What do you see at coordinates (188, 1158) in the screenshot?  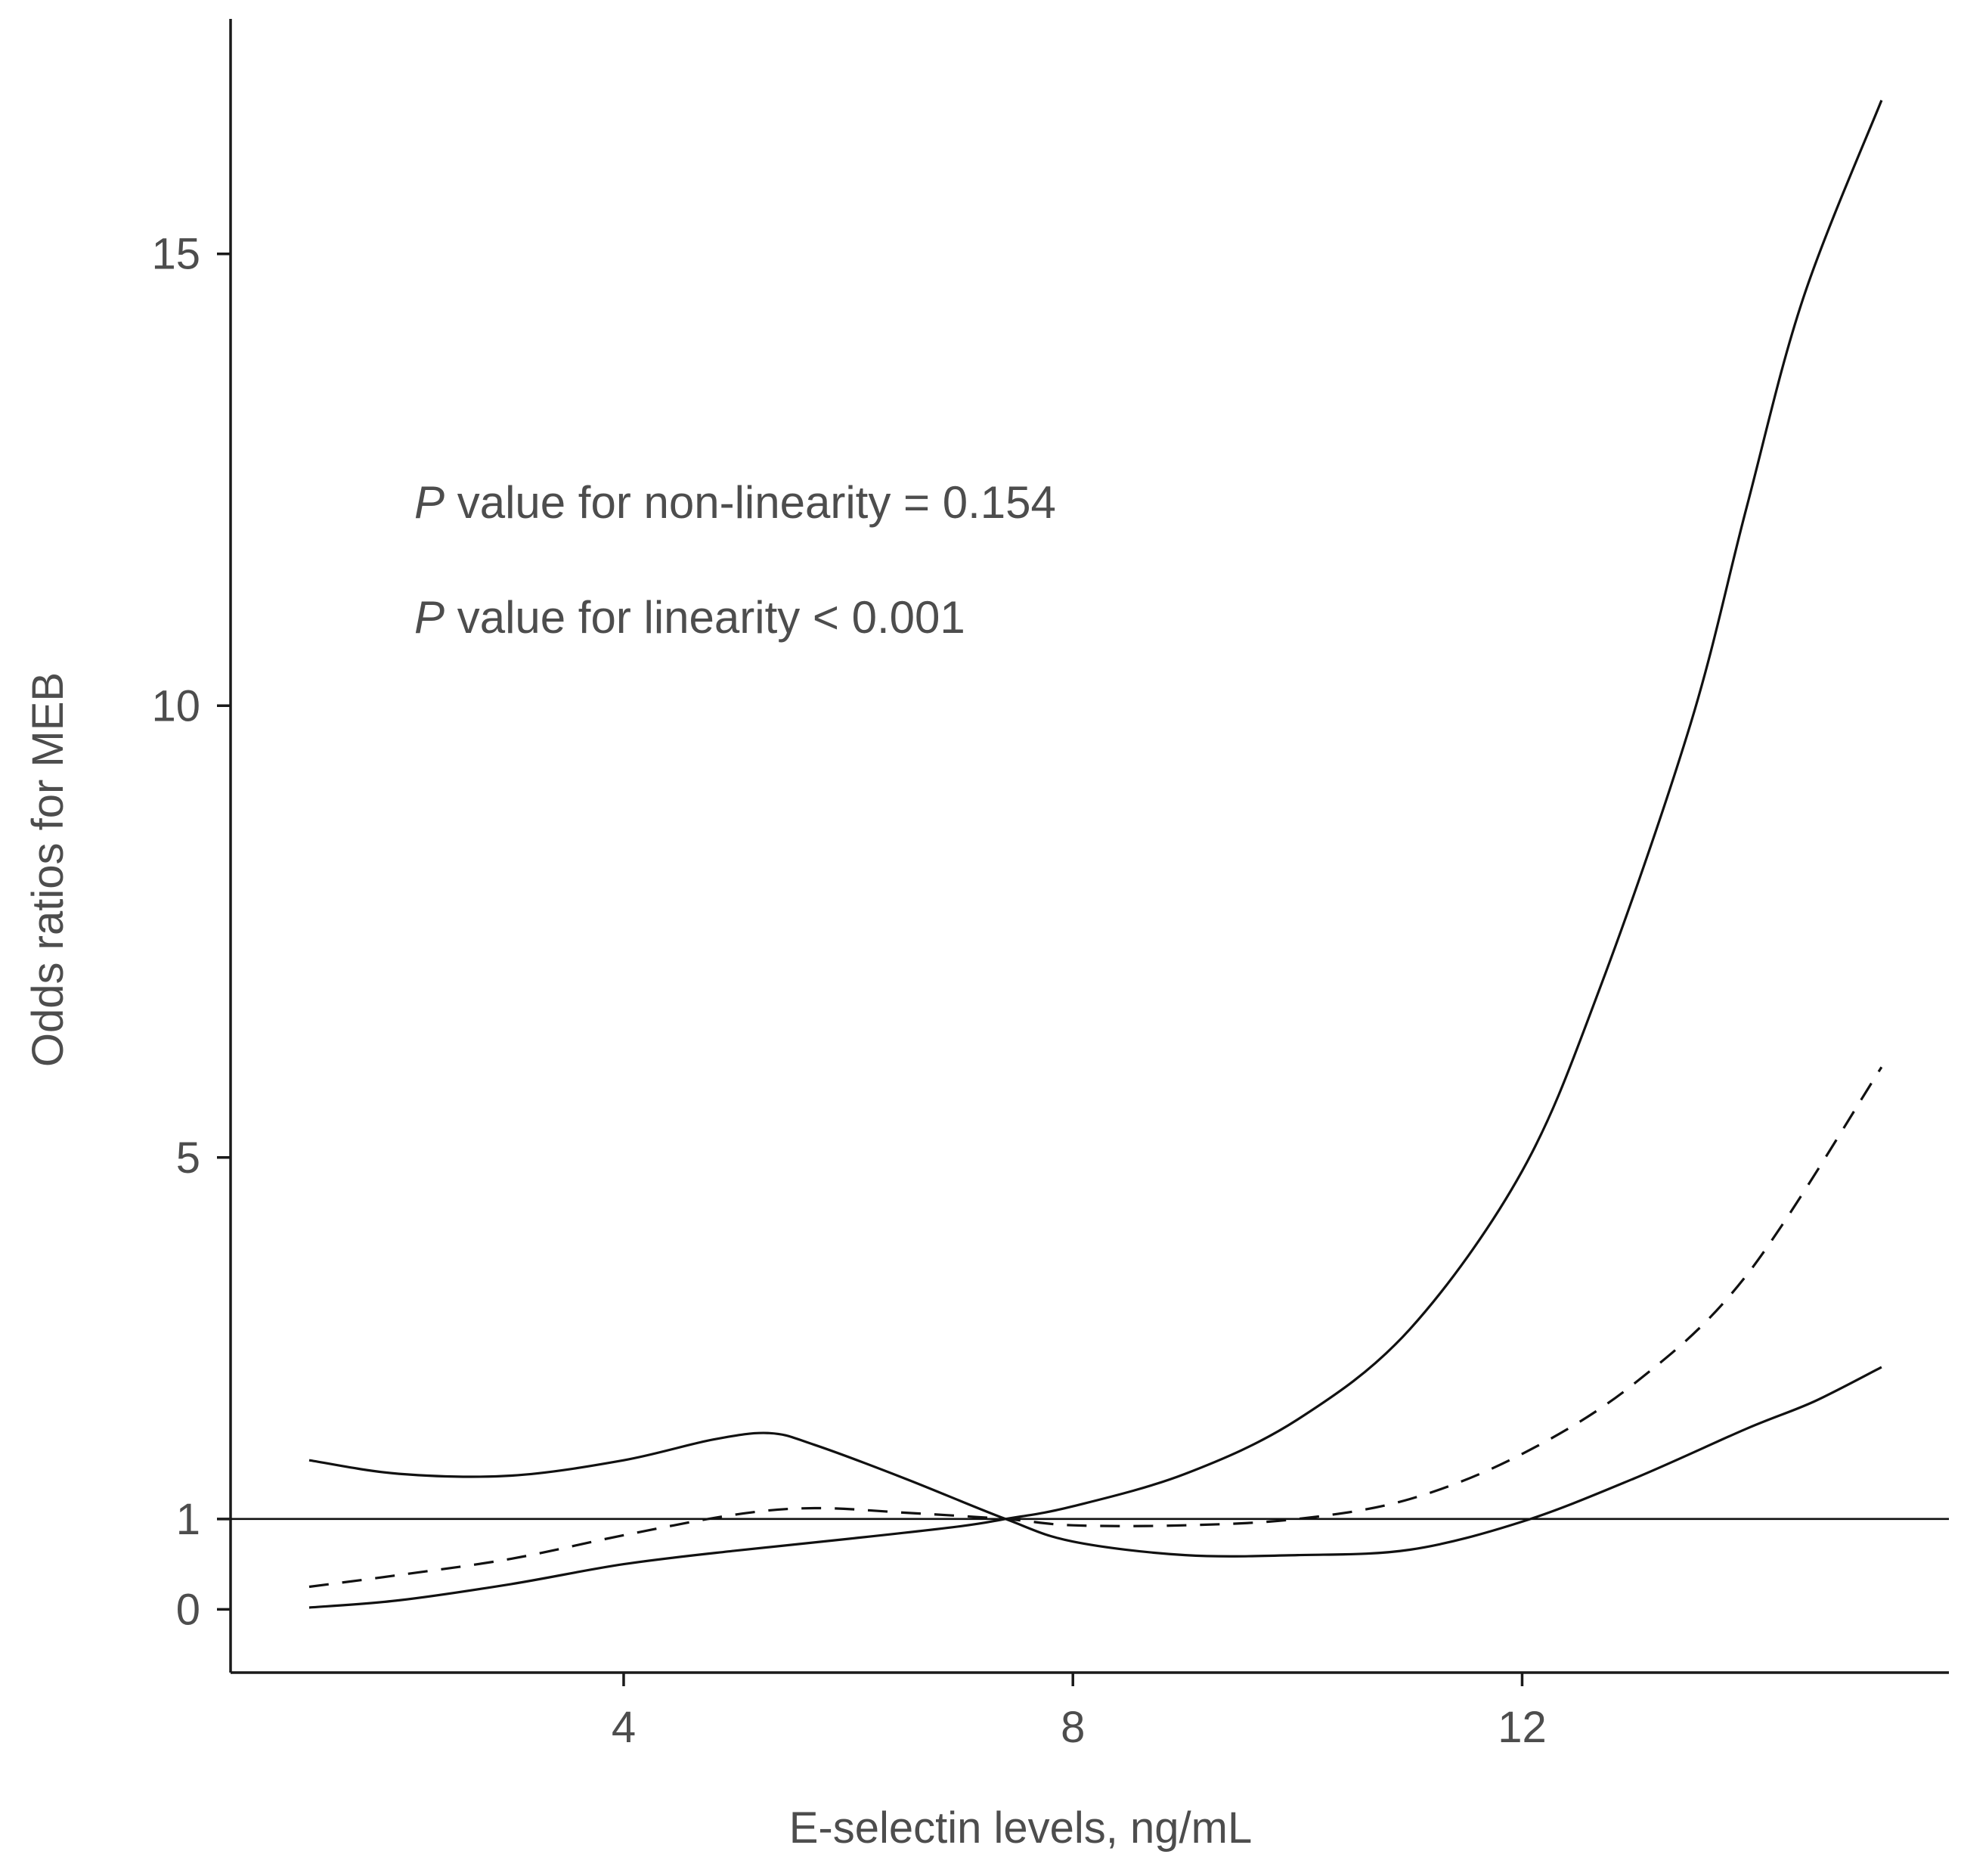 I see `y-tick-label: 5` at bounding box center [188, 1158].